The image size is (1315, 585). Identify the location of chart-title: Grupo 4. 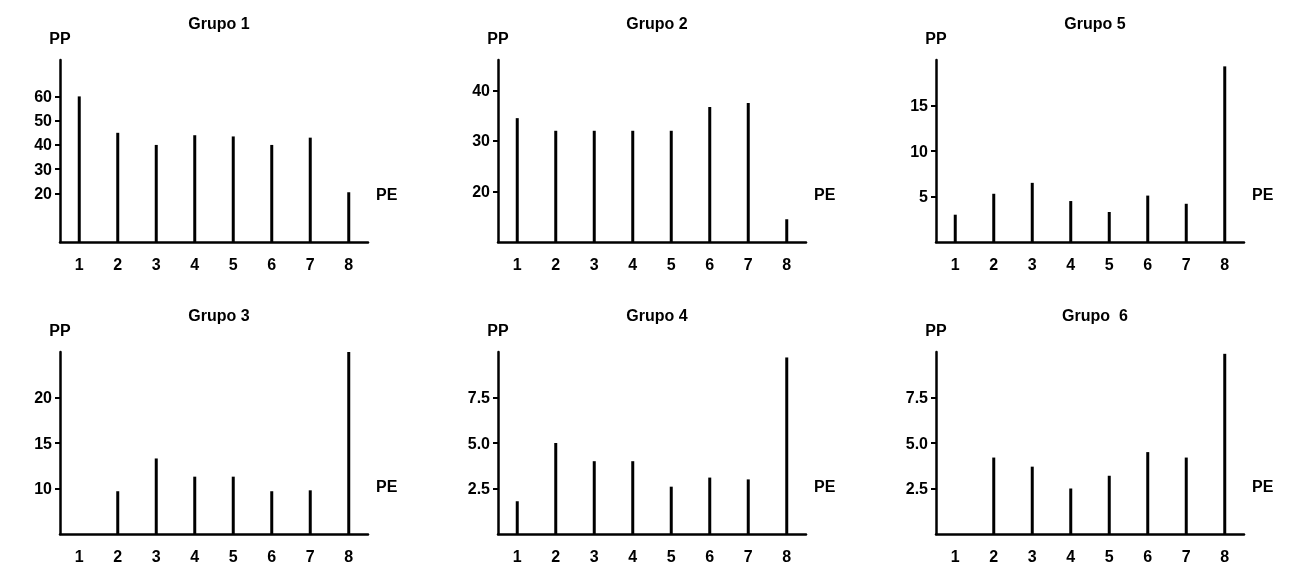
(657, 315).